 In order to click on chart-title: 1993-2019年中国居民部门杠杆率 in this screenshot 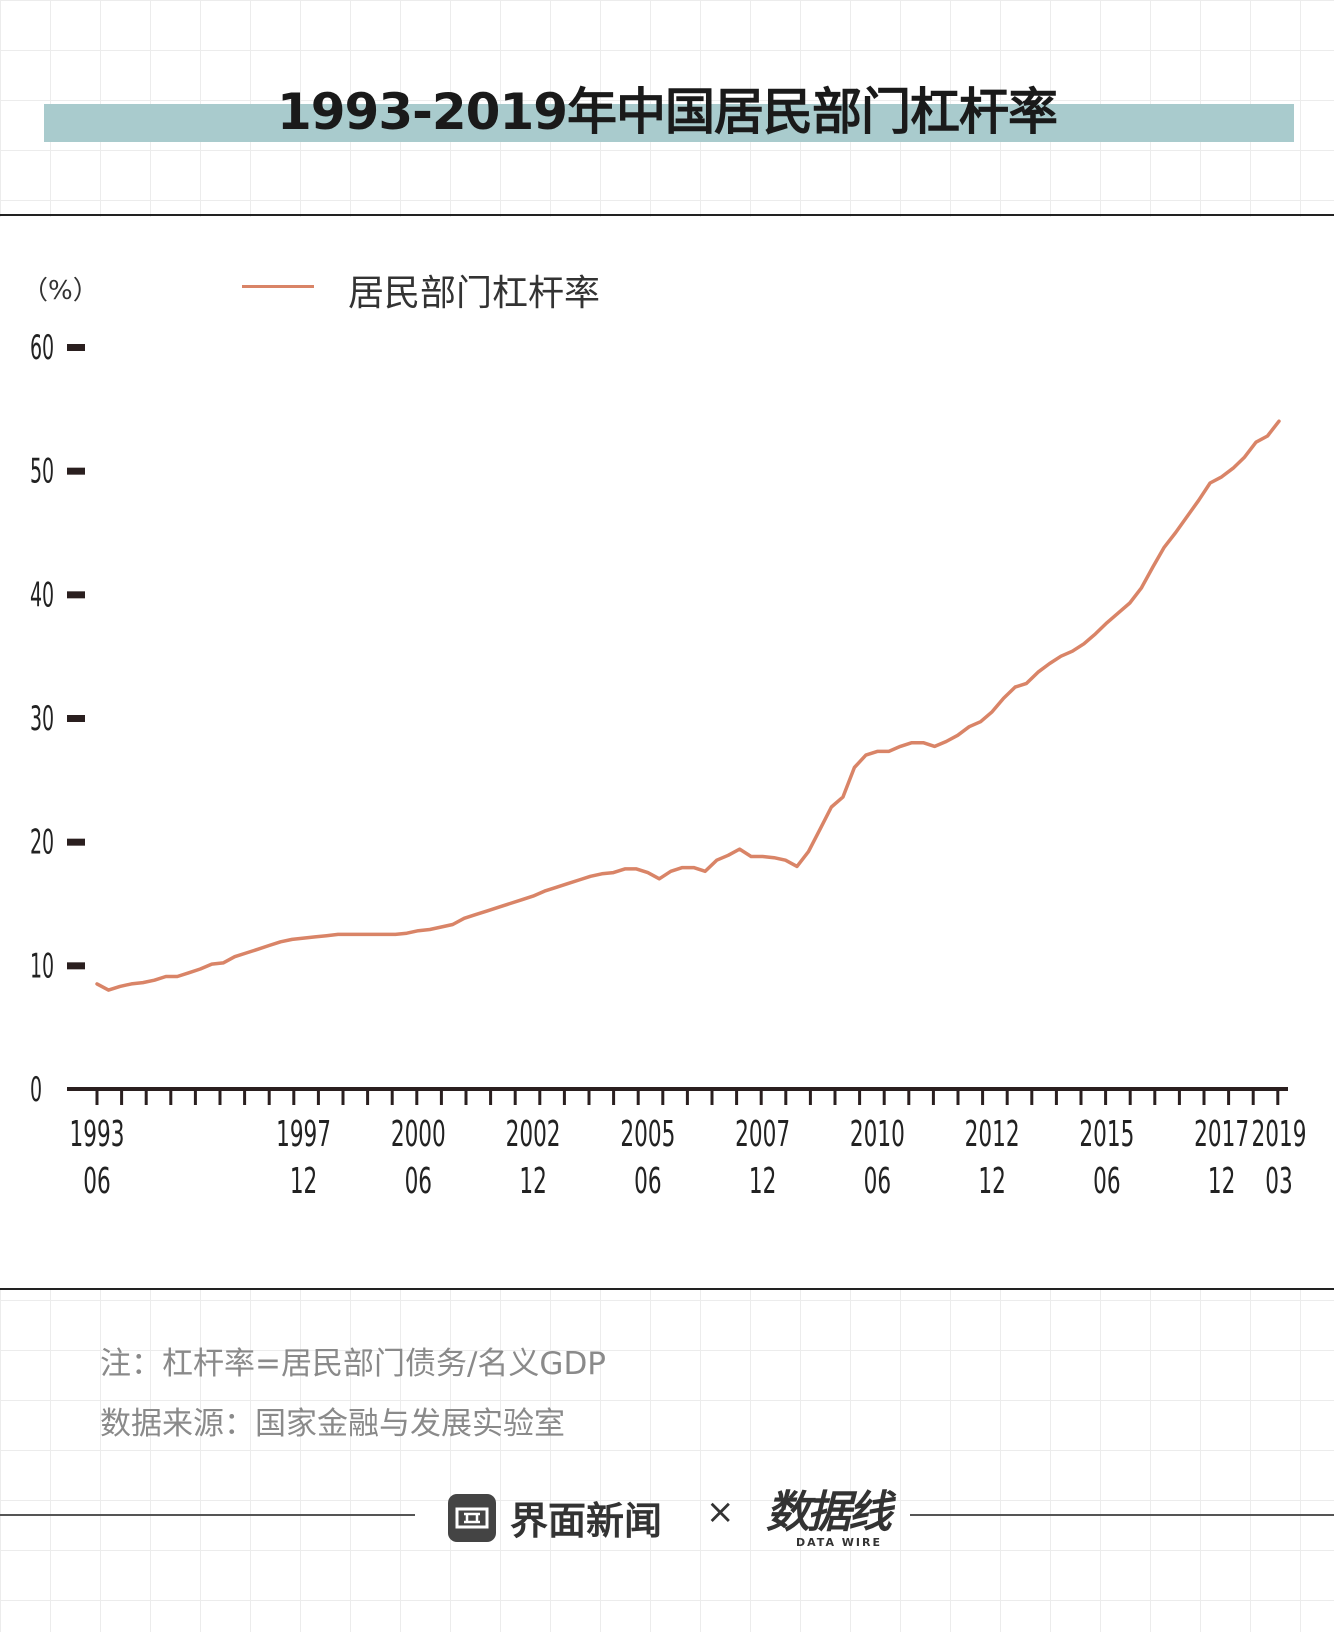, I will do `click(667, 112)`.